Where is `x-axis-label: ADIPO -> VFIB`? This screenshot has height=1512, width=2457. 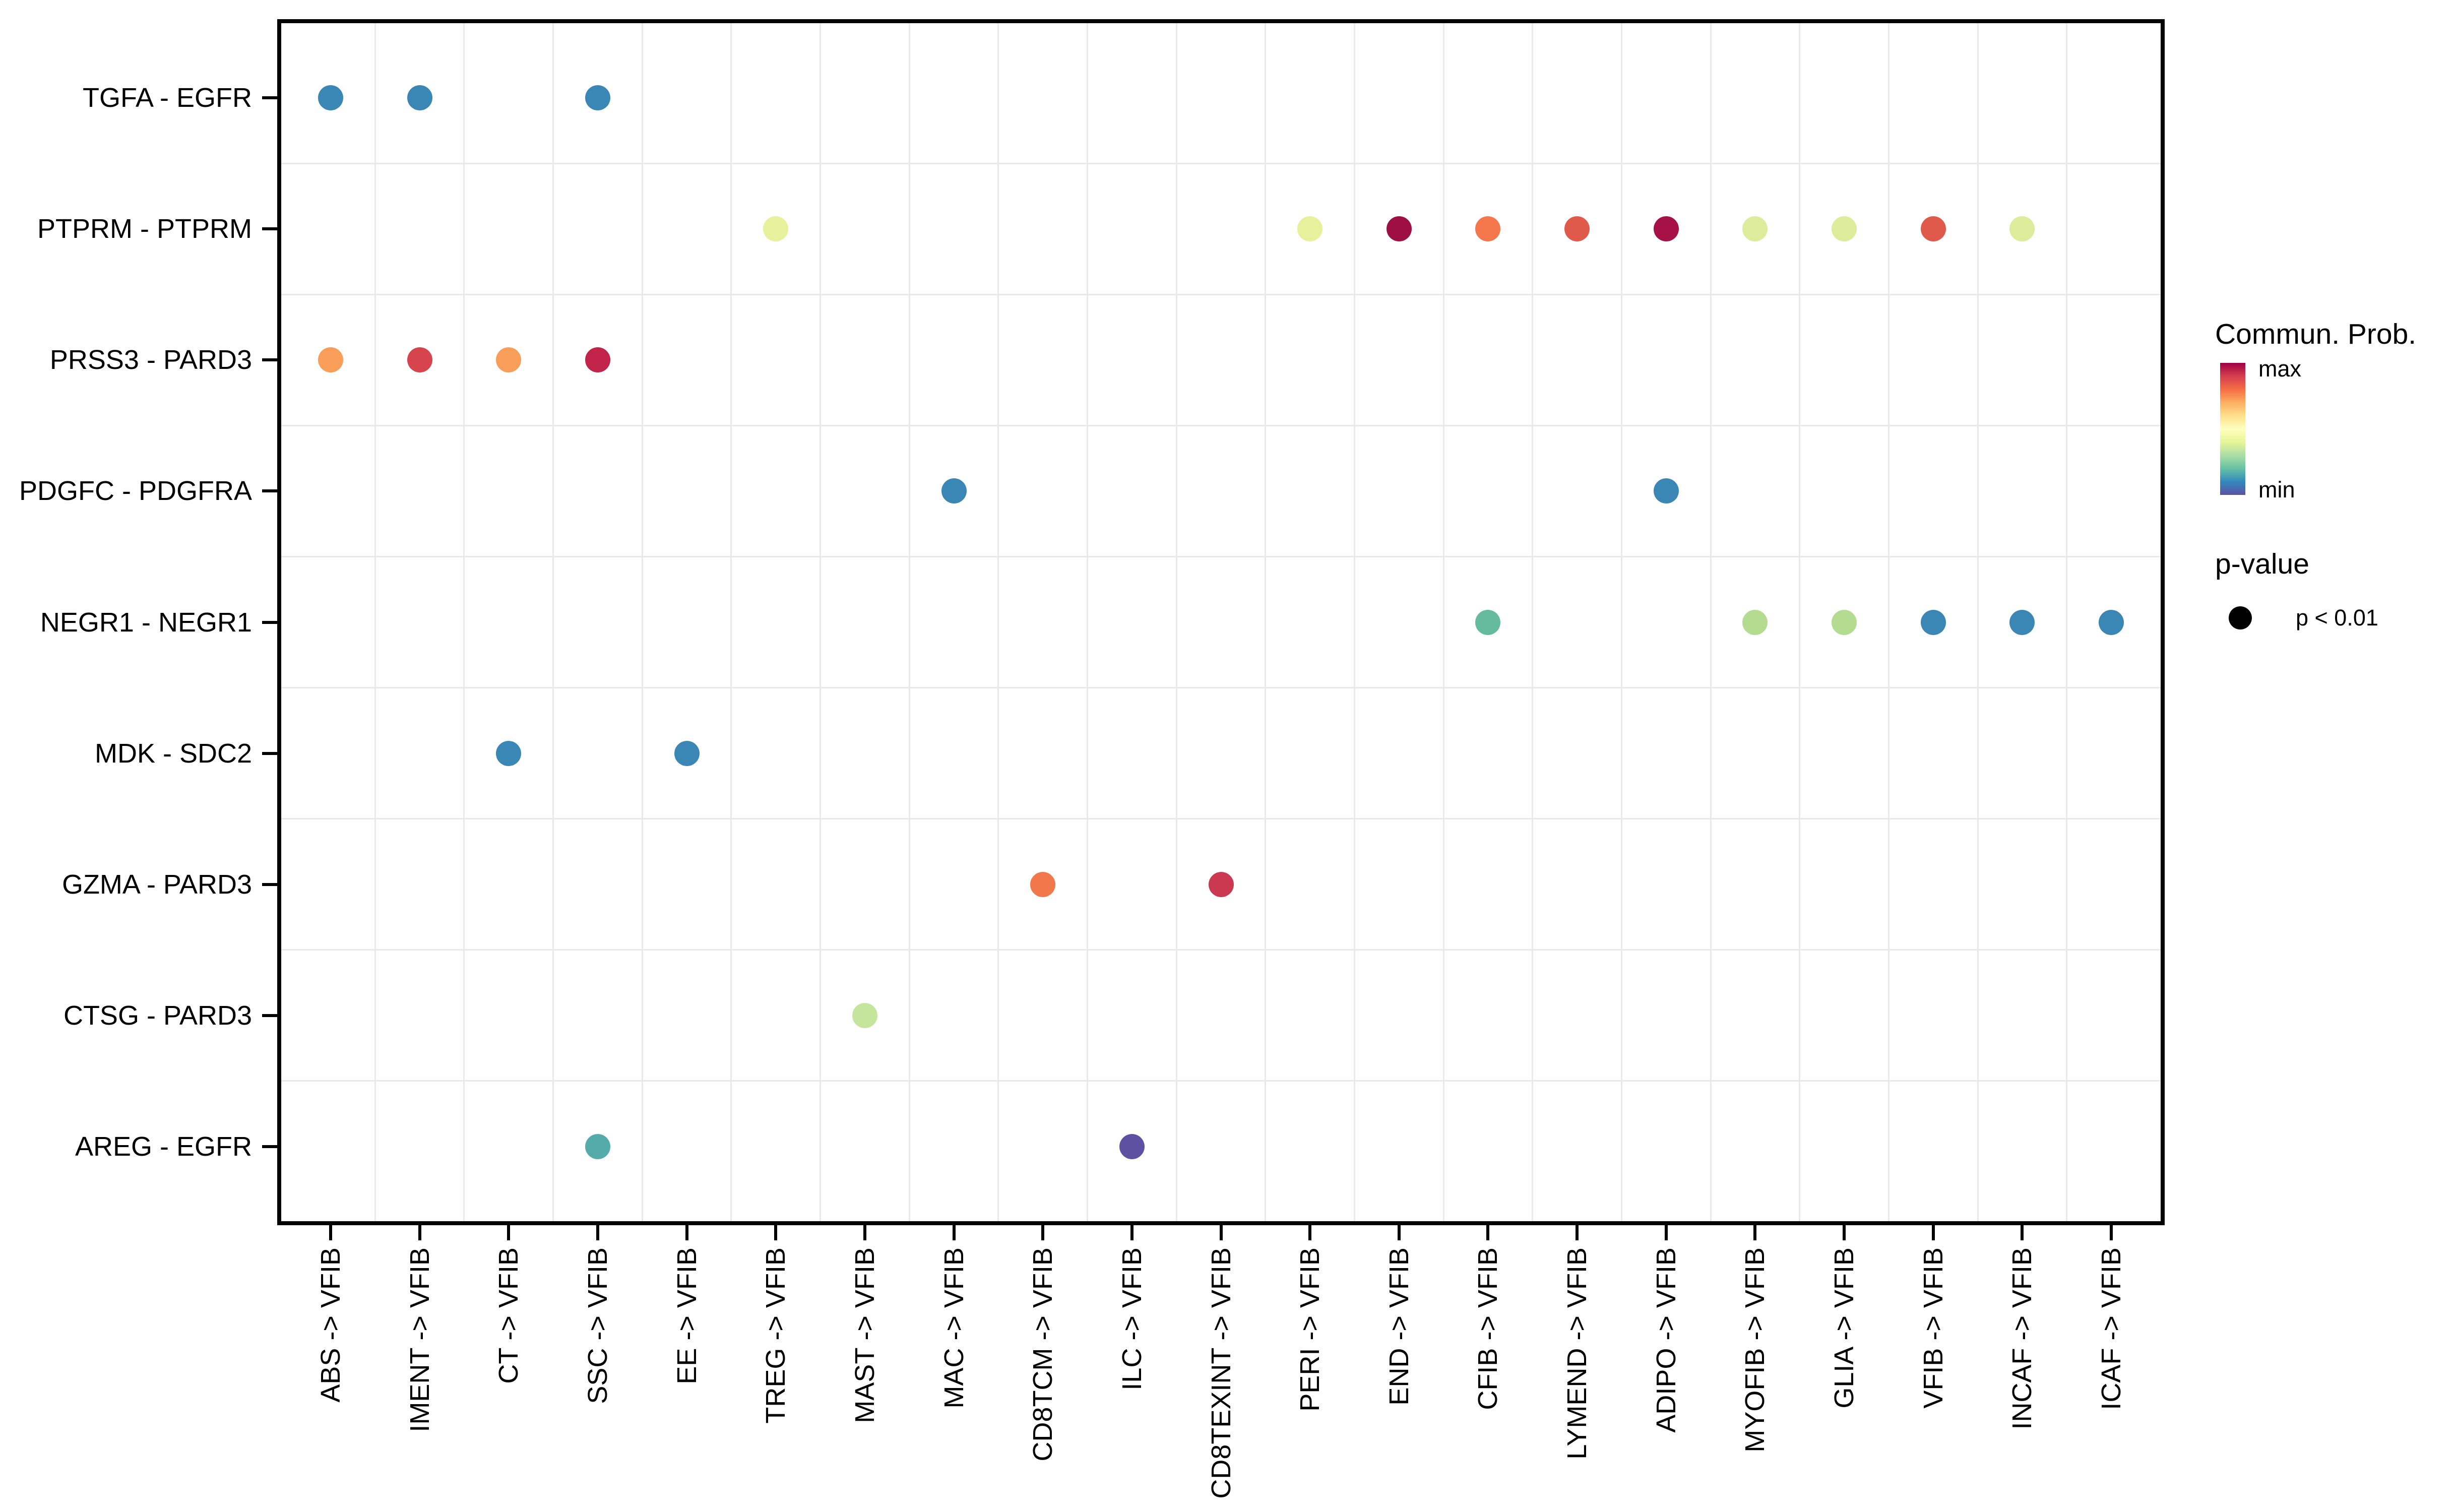
x-axis-label: ADIPO -> VFIB is located at coordinates (1667, 1341).